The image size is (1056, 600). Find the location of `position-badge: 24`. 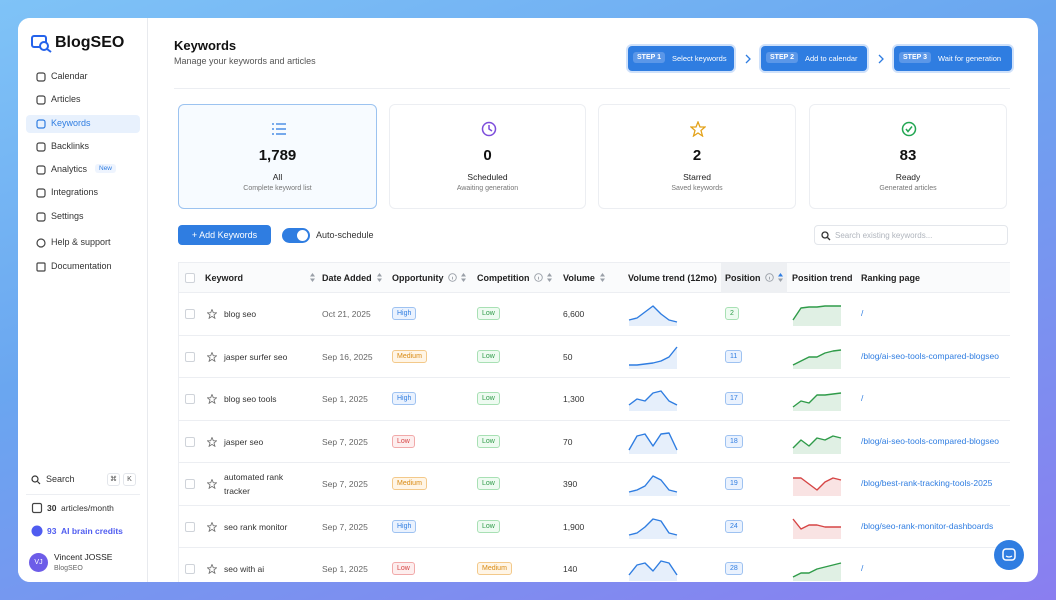

position-badge: 24 is located at coordinates (734, 526).